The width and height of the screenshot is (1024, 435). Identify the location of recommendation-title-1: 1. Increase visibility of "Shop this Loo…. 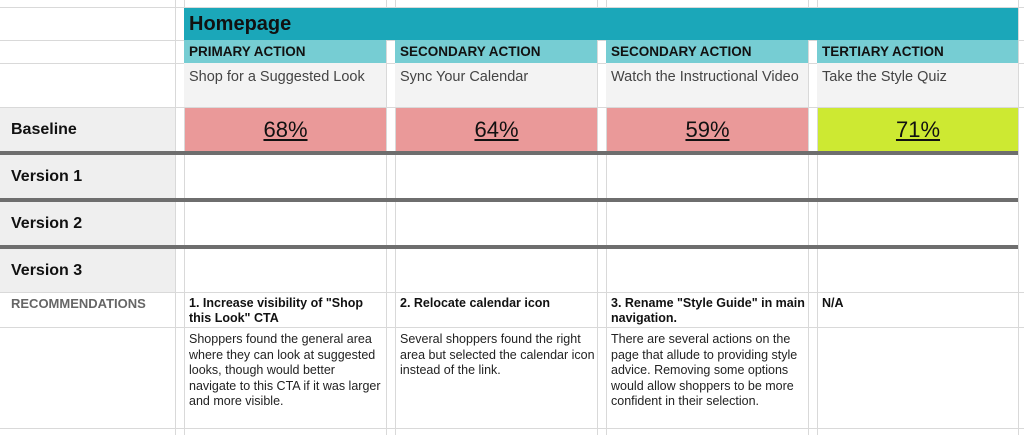
(276, 310).